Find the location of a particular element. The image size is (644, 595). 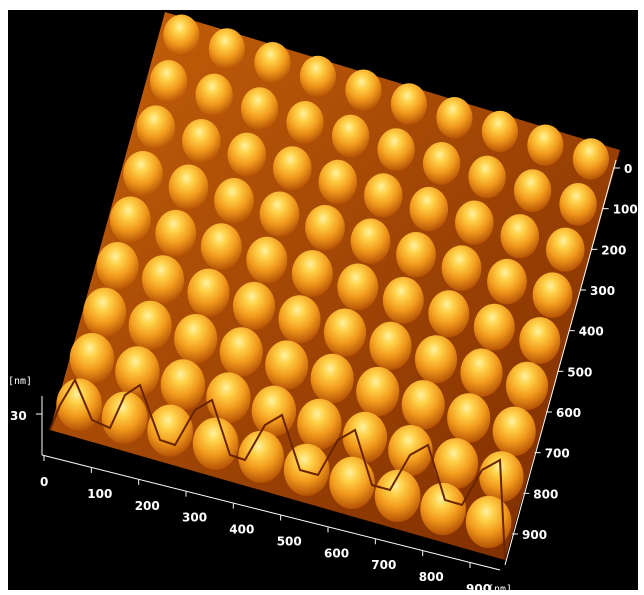

y-axis-tick-label: 900 is located at coordinates (534, 535).